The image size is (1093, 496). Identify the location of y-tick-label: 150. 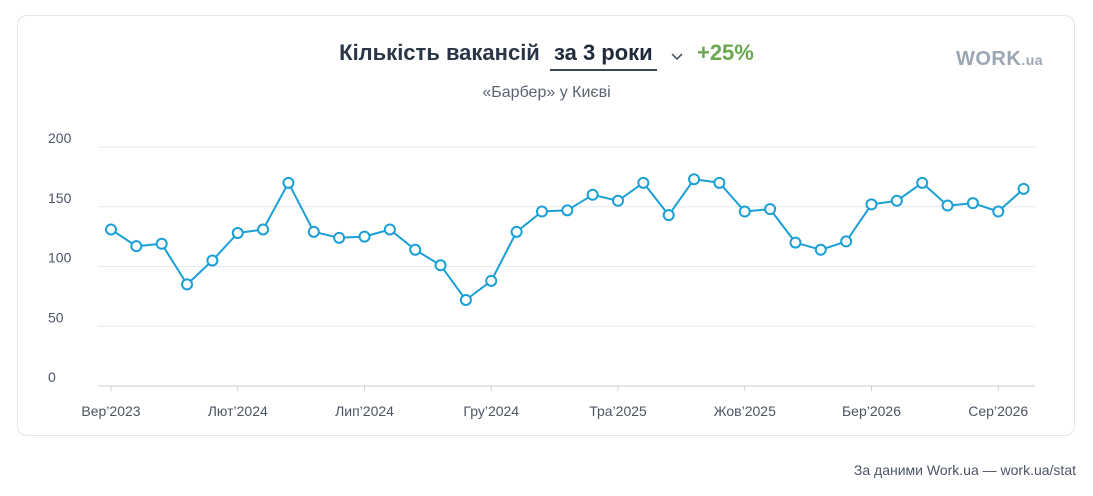
(60, 198).